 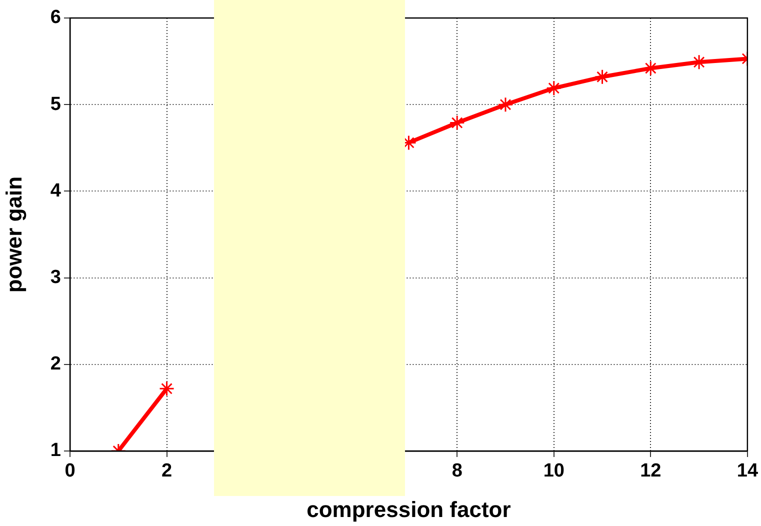 What do you see at coordinates (56, 191) in the screenshot?
I see `y-tick-label: 4` at bounding box center [56, 191].